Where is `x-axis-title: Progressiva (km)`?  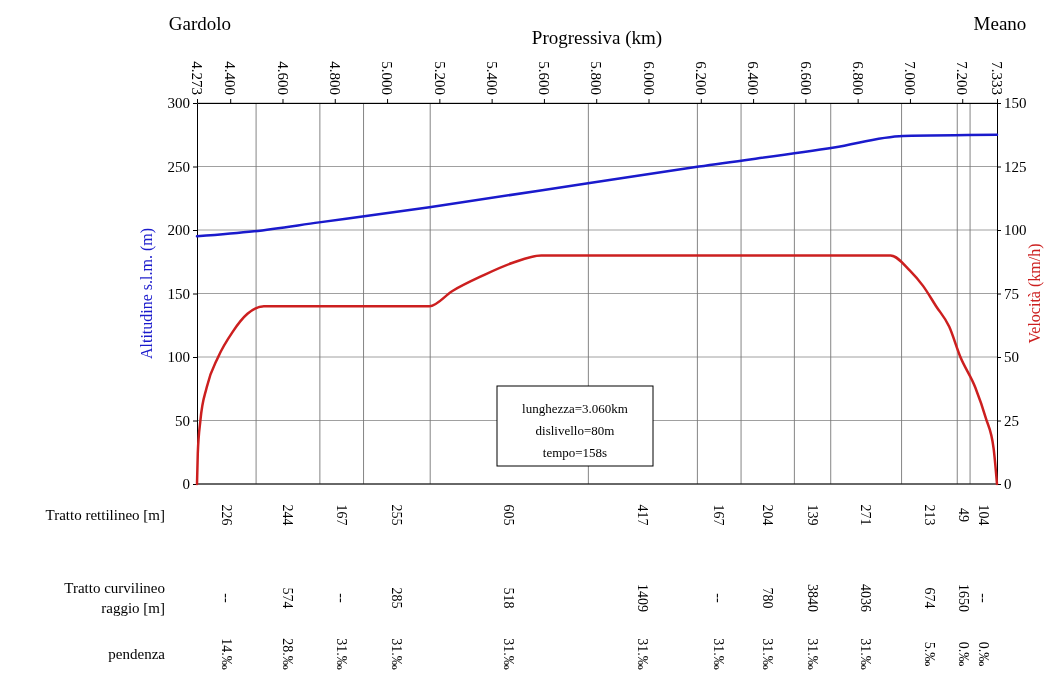
x-axis-title: Progressiva (km) is located at coordinates (597, 38).